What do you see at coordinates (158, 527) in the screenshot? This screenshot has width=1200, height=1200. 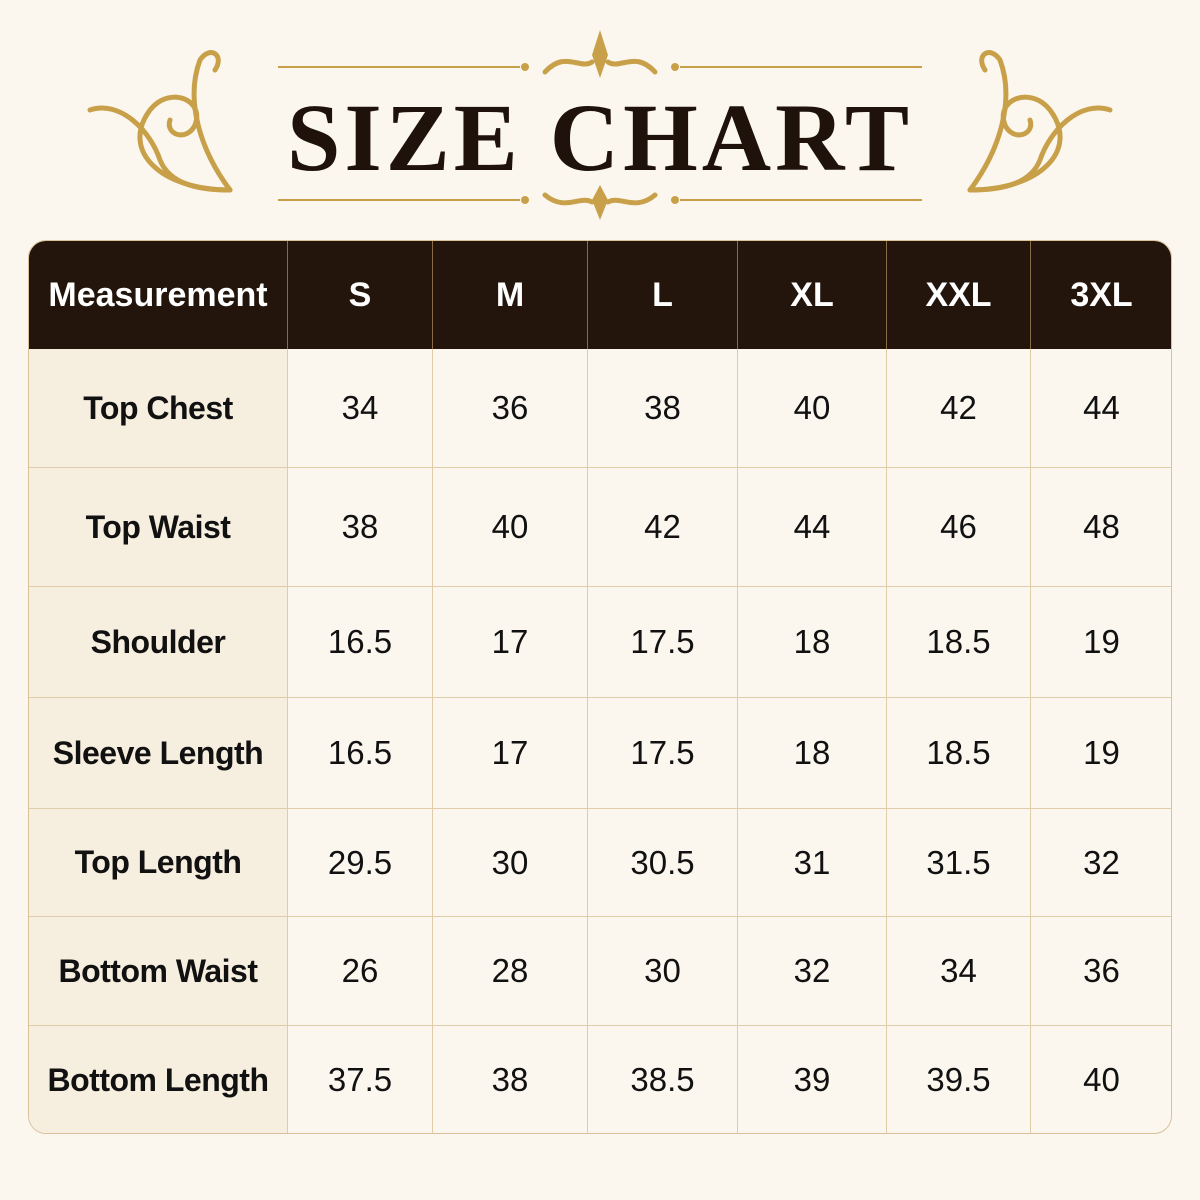 I see `row-label: Top Waist` at bounding box center [158, 527].